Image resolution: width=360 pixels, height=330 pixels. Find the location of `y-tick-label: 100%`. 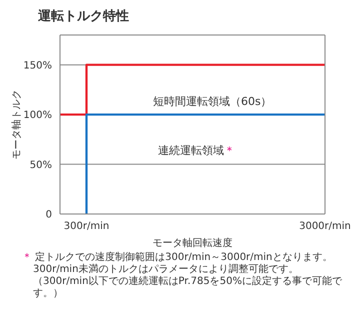

y-tick-label: 100% is located at coordinates (37, 116).